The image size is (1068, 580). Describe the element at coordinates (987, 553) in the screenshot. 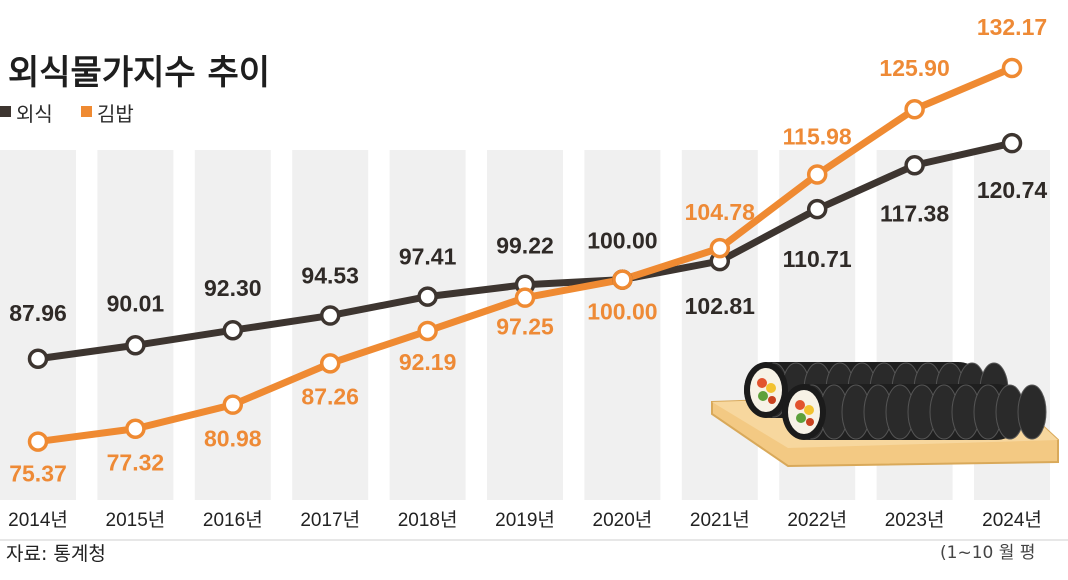

I see `period-note: (1~10 월 평` at that location.